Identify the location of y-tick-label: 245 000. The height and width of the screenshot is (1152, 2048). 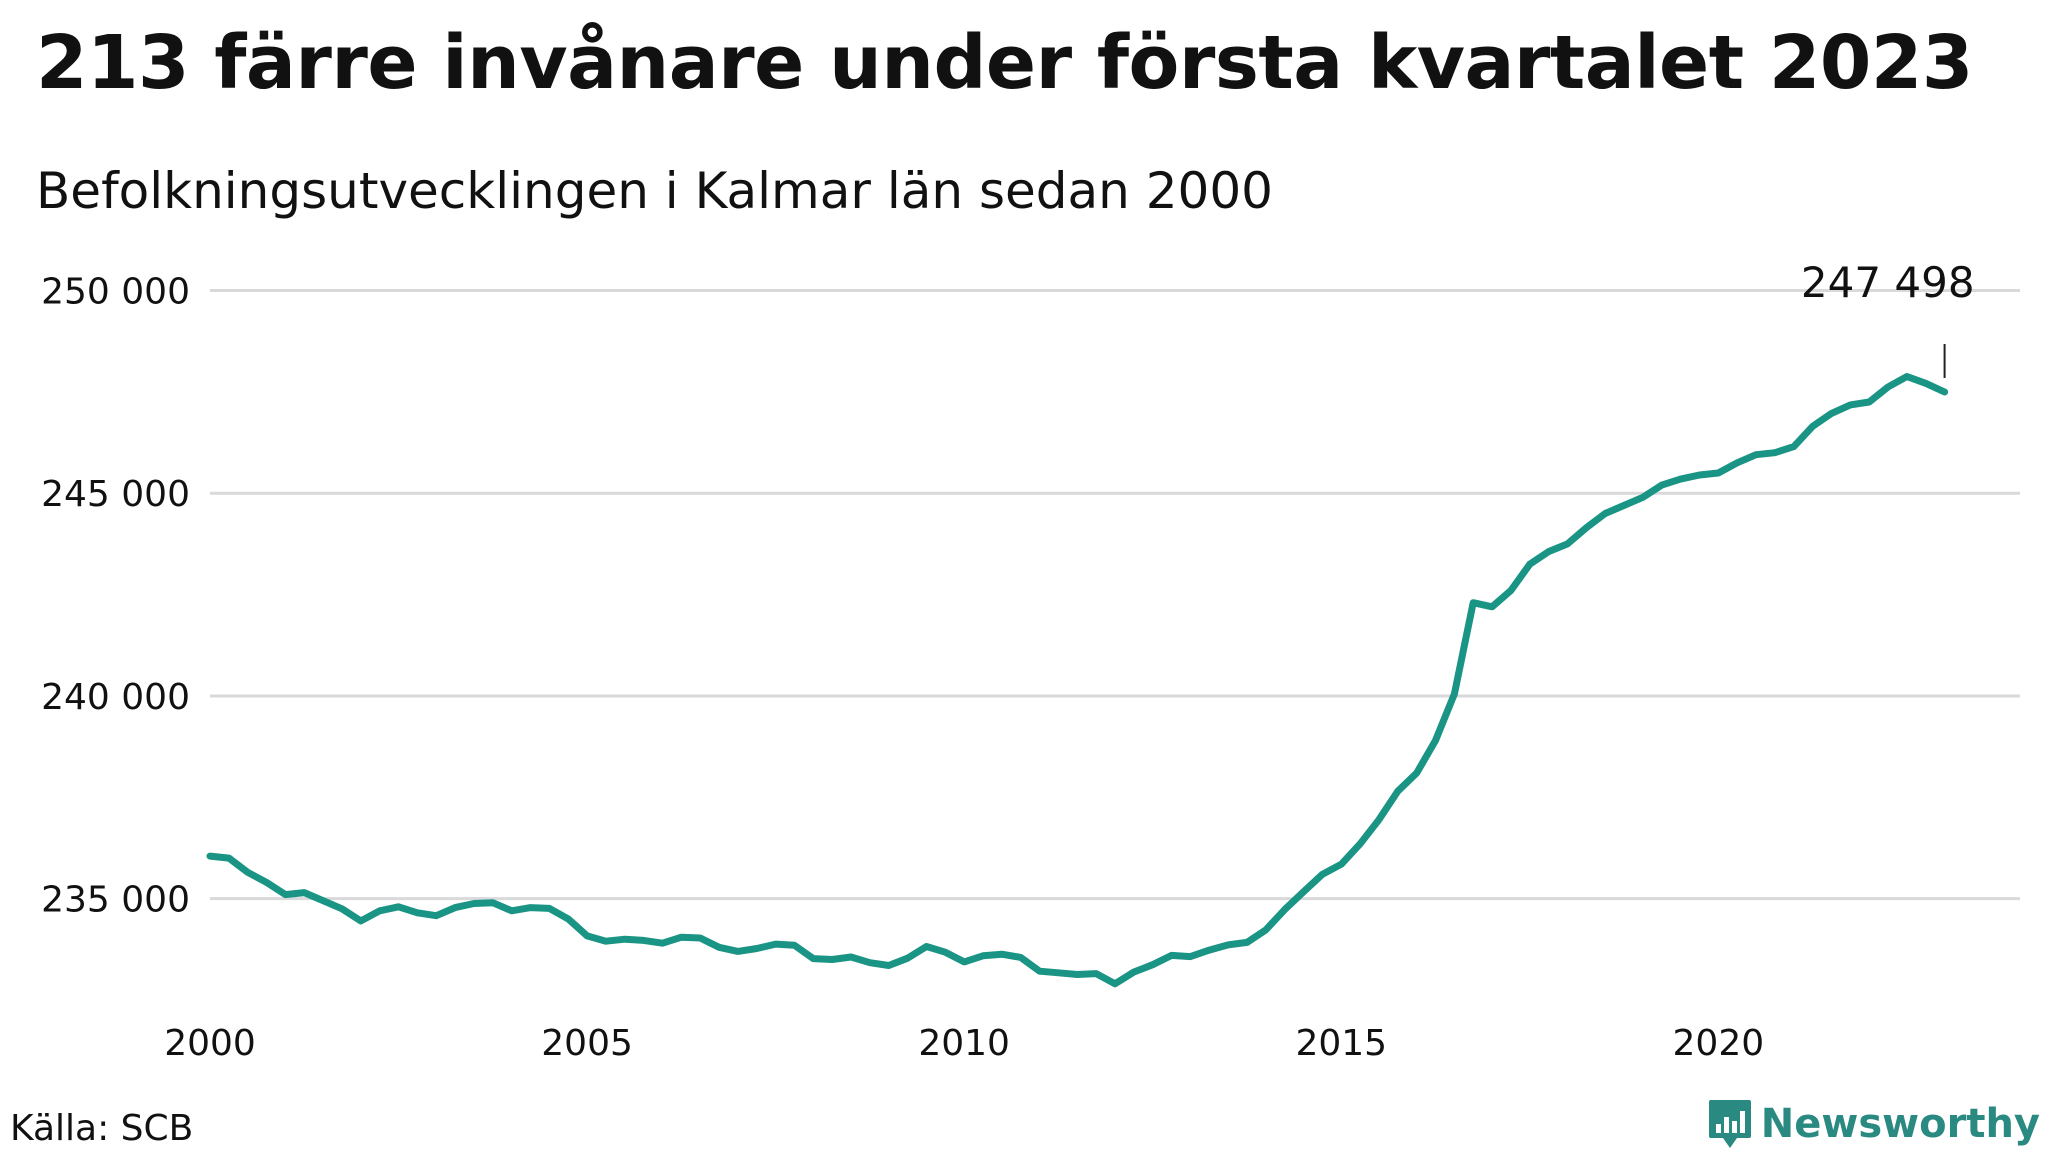
(115, 494).